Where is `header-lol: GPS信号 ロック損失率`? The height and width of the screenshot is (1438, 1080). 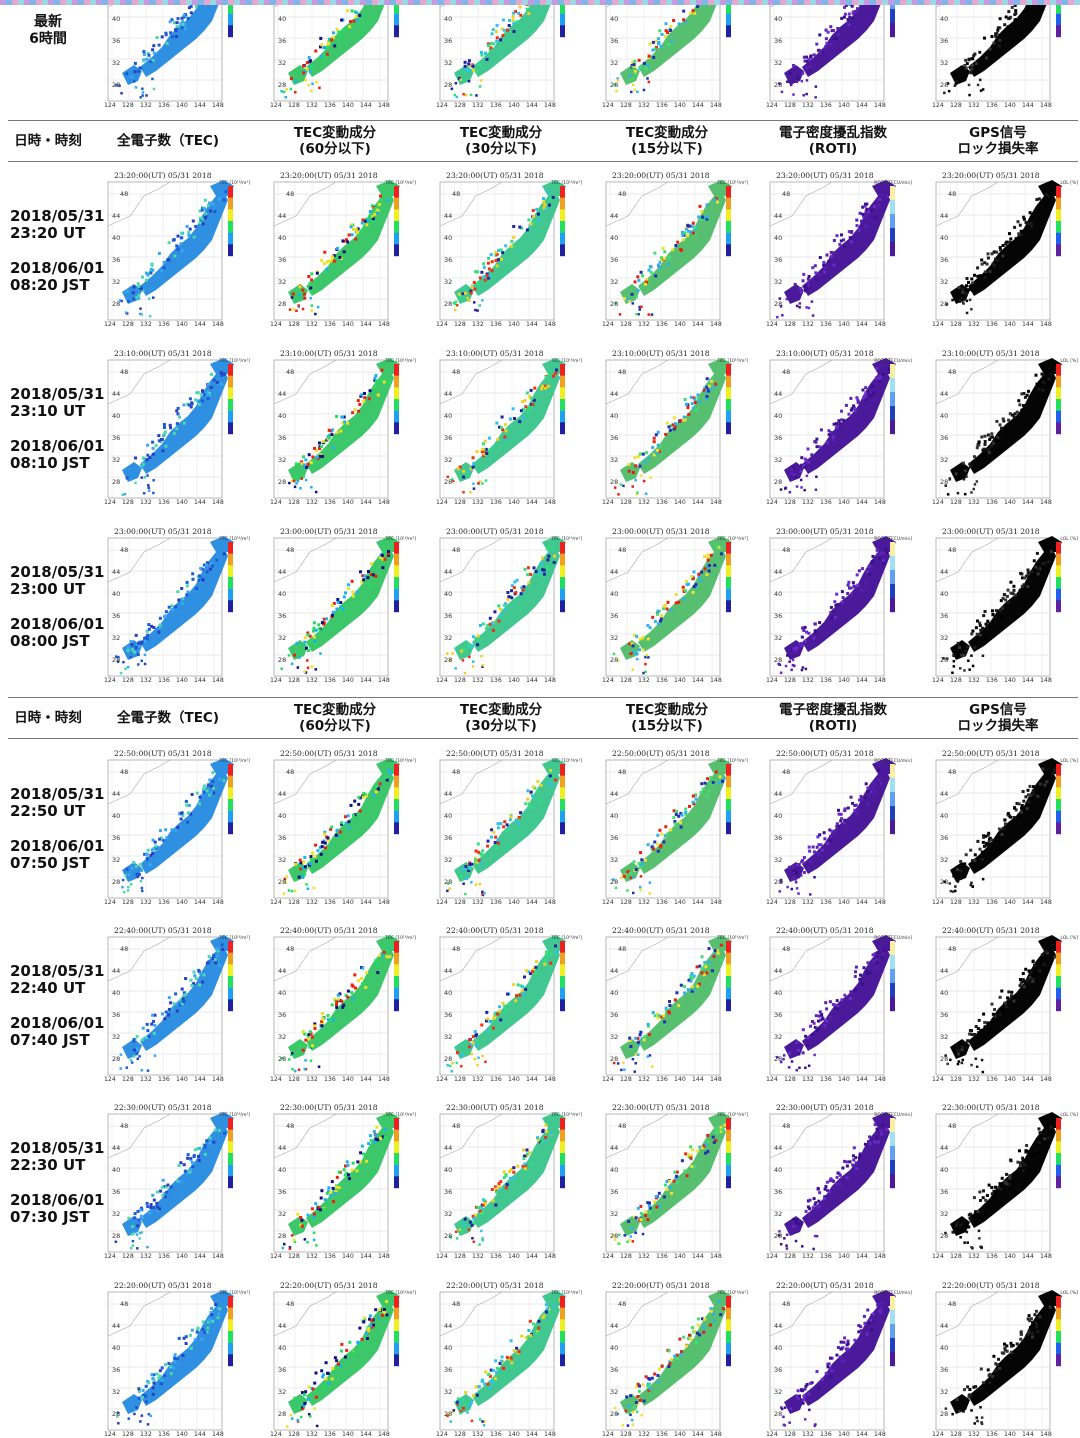
header-lol: GPS信号 ロック損失率 is located at coordinates (998, 141).